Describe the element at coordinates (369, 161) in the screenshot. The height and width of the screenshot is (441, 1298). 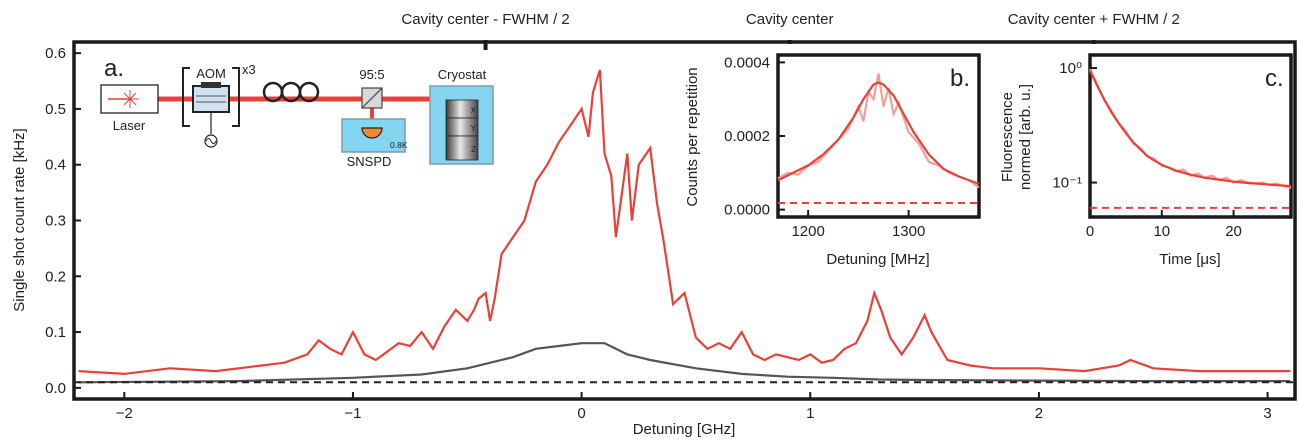
I see `snspd-label: SNSPD` at that location.